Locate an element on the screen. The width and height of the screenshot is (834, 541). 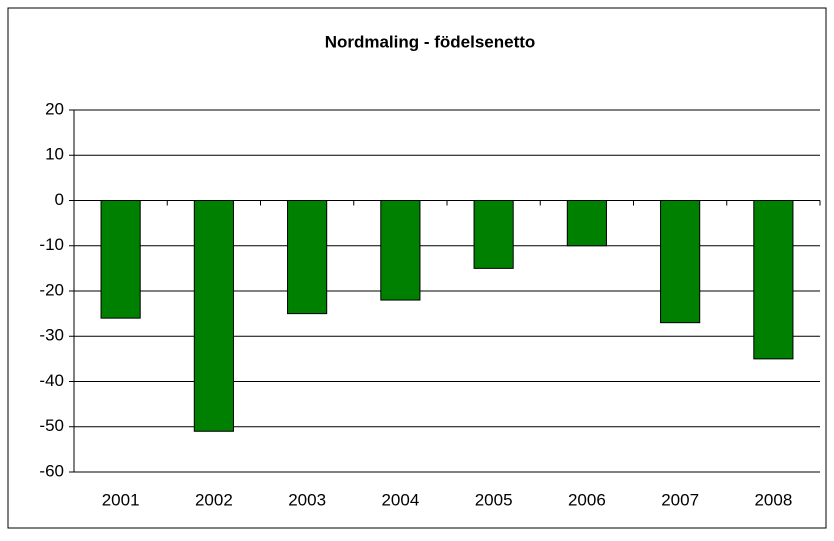
y-tick-label: -50 is located at coordinates (51, 425).